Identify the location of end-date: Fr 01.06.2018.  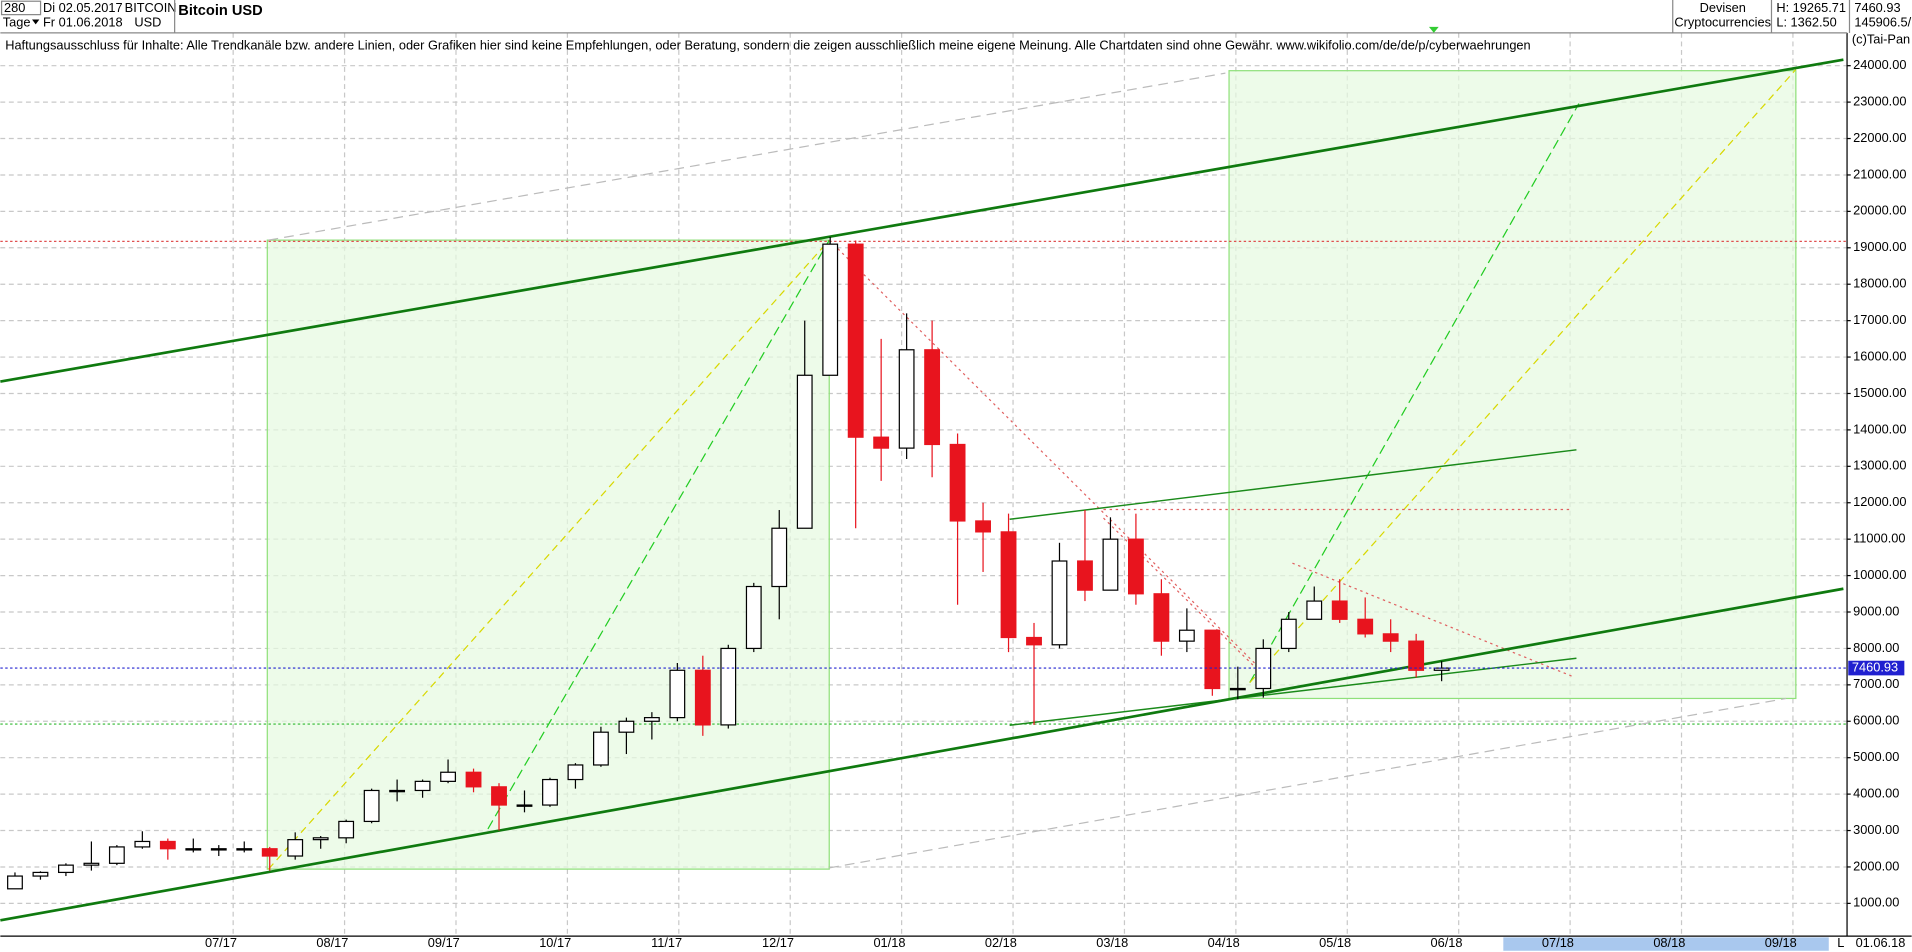
(83, 22).